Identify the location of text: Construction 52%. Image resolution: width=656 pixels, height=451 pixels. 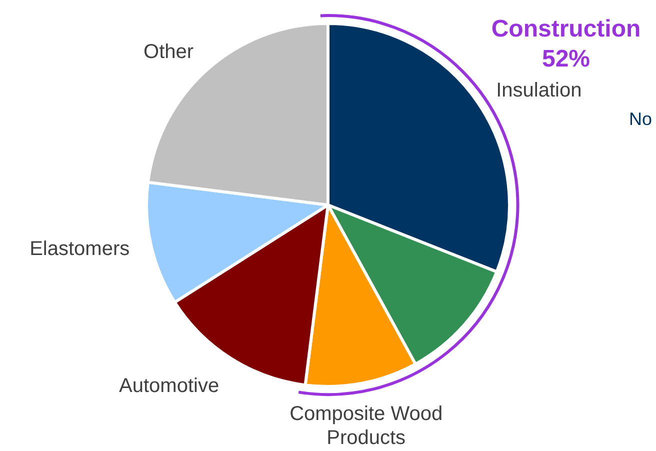
(566, 44).